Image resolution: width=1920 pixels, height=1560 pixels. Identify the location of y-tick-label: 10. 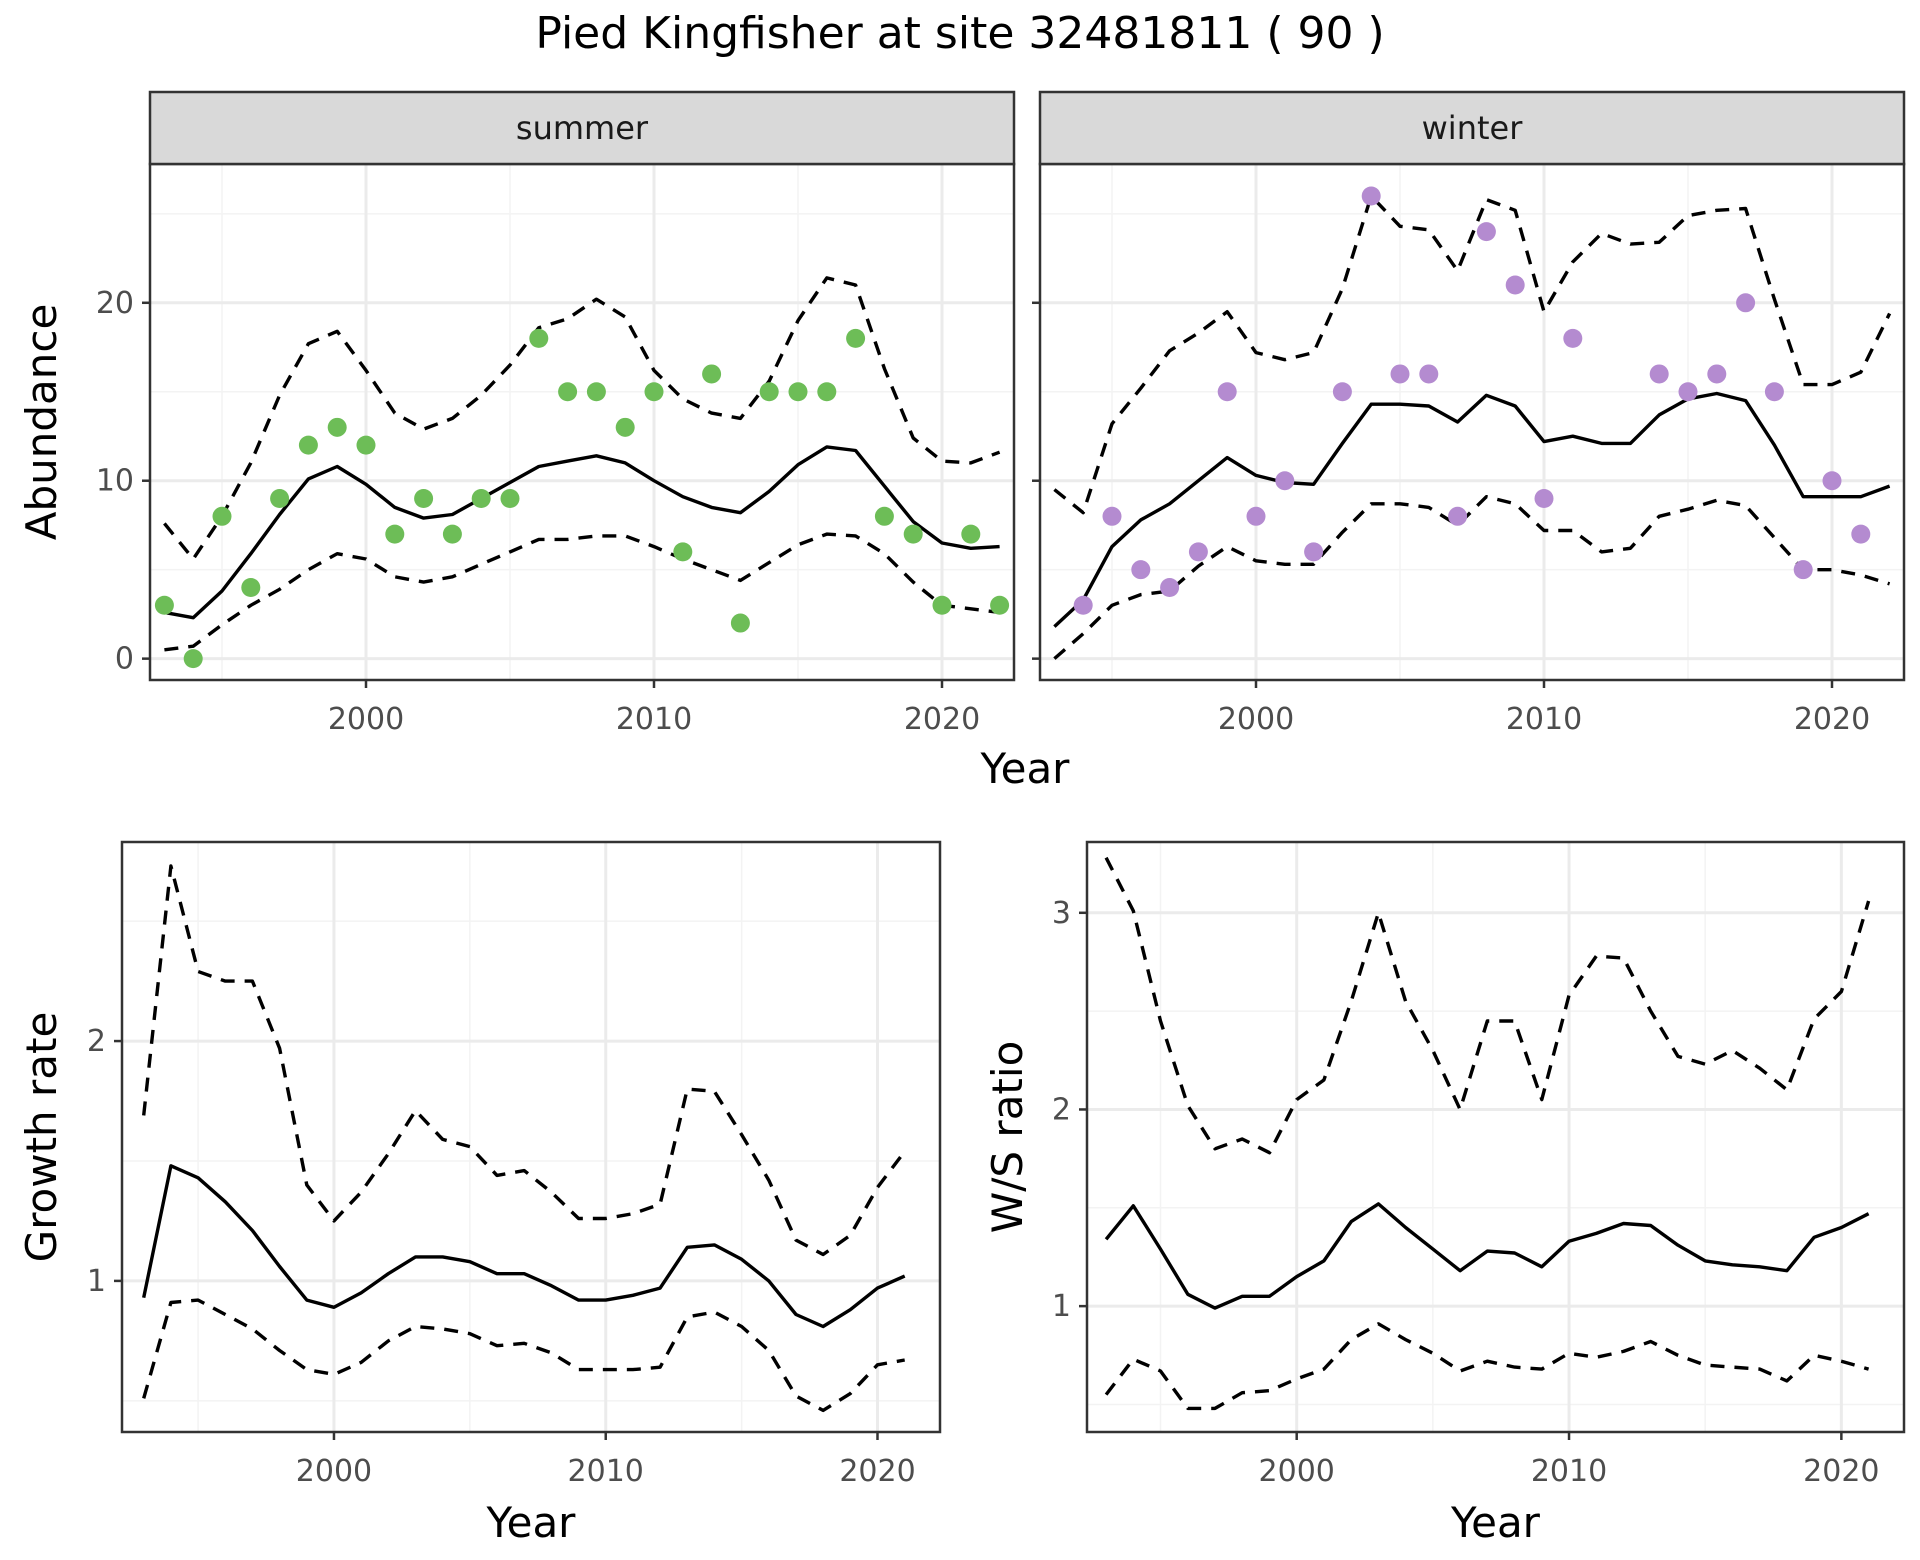
(115, 481).